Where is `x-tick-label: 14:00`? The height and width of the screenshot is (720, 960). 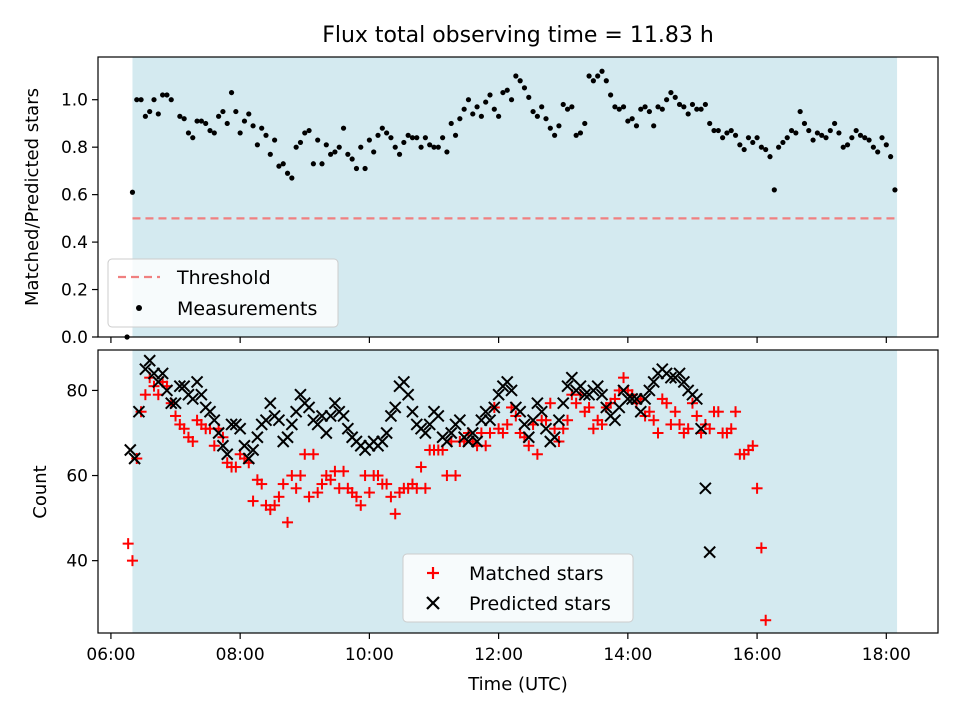 x-tick-label: 14:00 is located at coordinates (627, 655).